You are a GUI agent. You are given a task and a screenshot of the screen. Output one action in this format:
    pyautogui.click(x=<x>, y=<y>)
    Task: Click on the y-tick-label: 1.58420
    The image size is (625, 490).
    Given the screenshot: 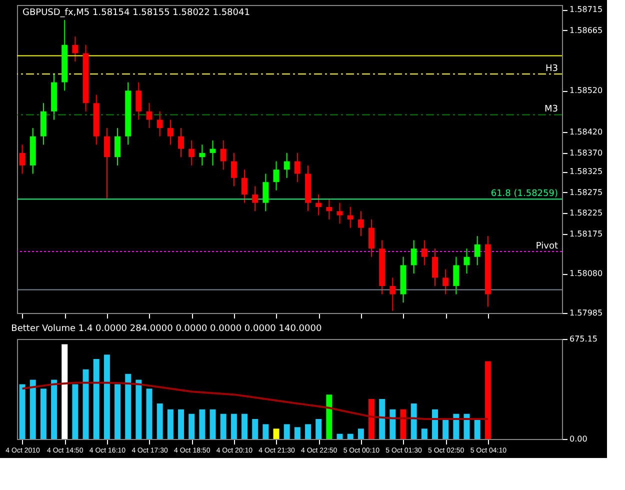 What is the action you would take?
    pyautogui.click(x=586, y=132)
    